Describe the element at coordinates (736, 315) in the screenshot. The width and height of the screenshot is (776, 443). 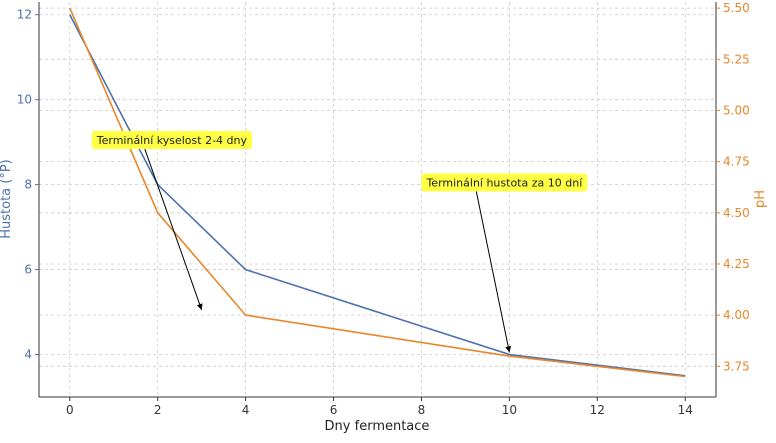
I see `y-right-tick-label: 4.00` at that location.